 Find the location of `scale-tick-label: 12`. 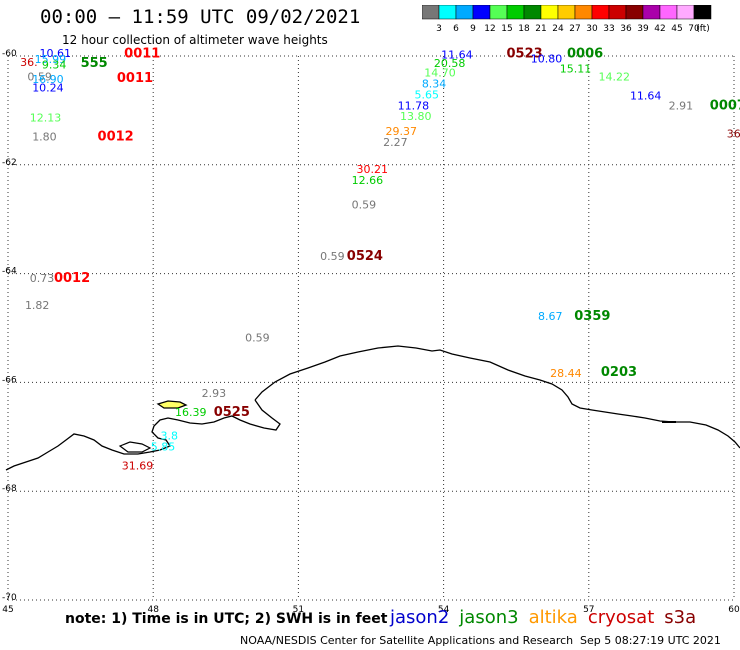

scale-tick-label: 12 is located at coordinates (489, 29).